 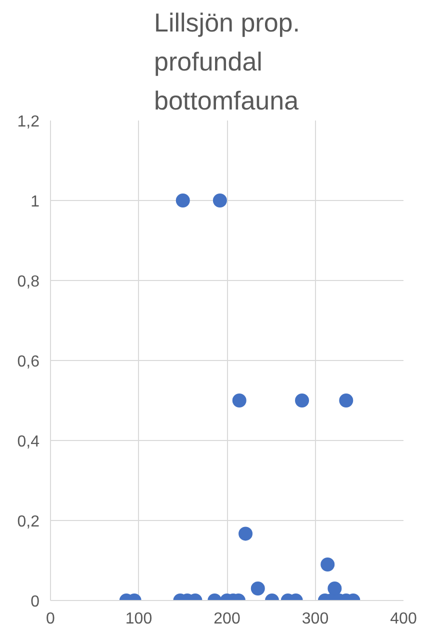 I want to click on x-tick-label: 200, so click(x=227, y=618).